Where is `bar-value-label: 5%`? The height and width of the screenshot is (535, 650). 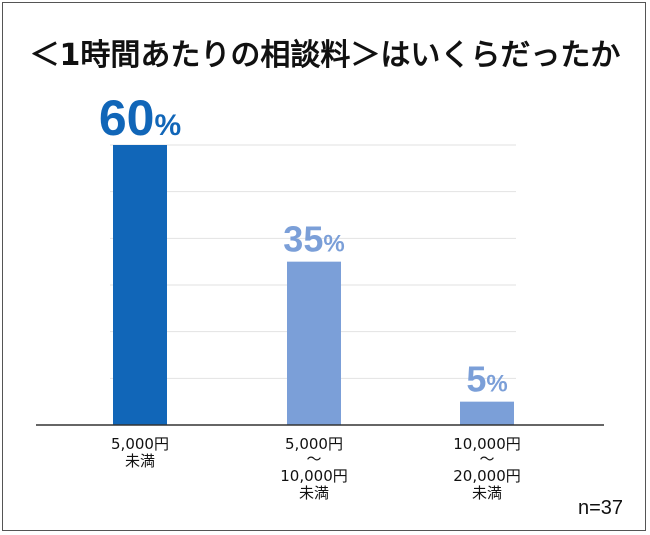
bar-value-label: 5% is located at coordinates (486, 379).